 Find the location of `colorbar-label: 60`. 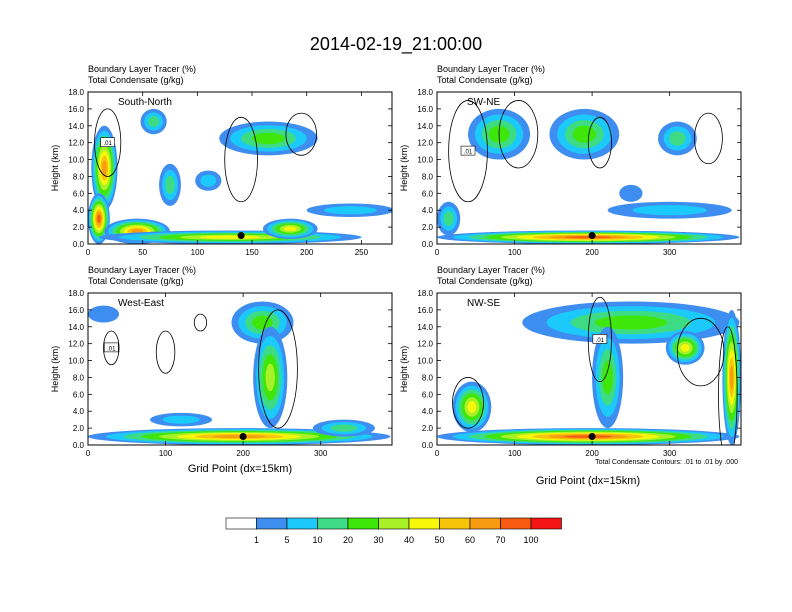

colorbar-label: 60 is located at coordinates (470, 540).